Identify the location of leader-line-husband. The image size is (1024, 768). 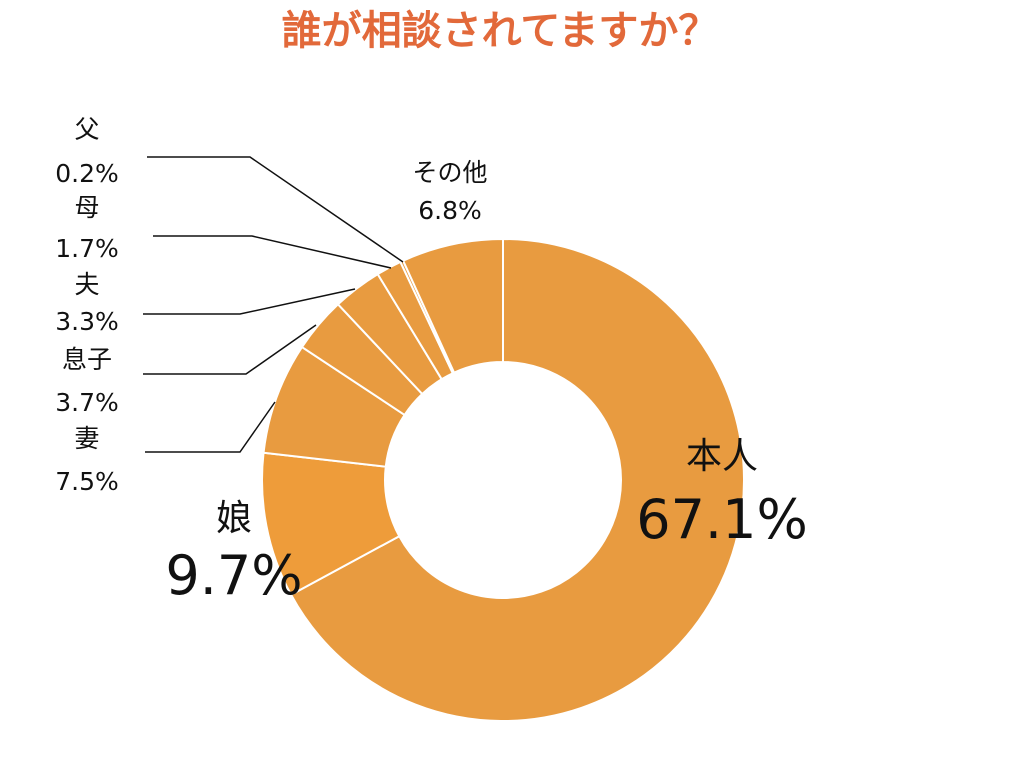
(249, 301).